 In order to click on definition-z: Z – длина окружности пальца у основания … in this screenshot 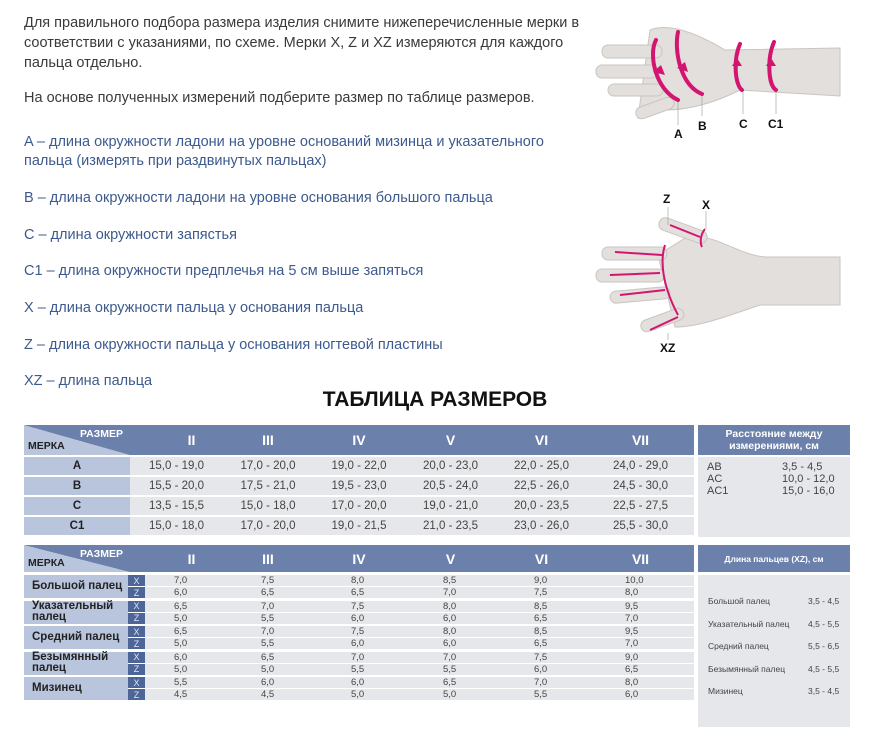, I will do `click(233, 345)`.